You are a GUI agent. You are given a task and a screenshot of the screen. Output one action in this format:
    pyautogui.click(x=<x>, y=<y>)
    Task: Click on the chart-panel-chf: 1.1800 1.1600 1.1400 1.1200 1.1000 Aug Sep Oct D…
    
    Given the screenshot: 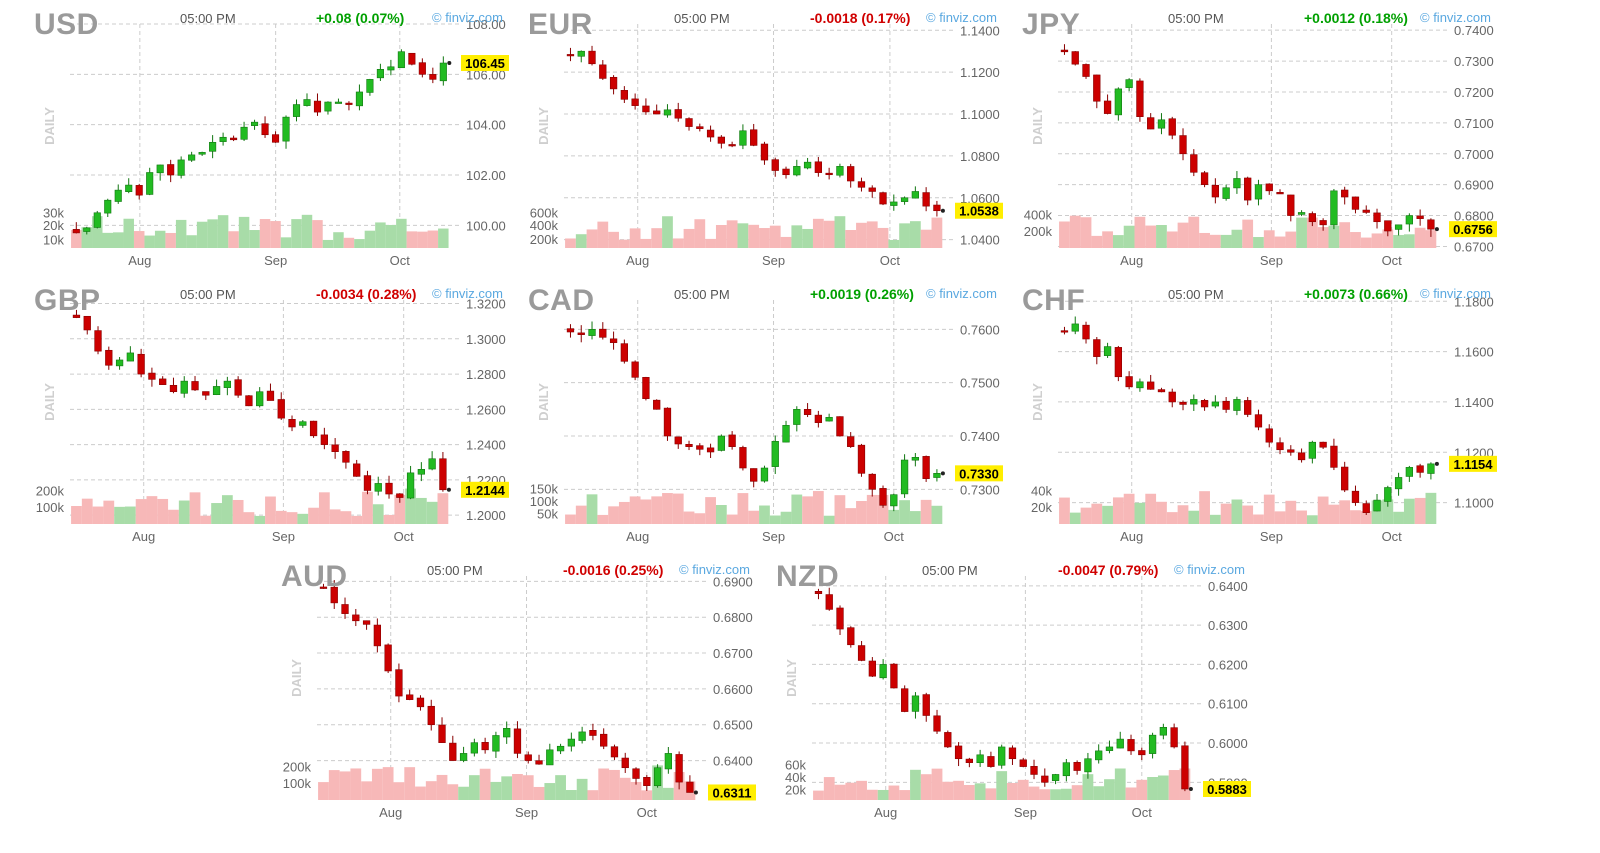 What is the action you would take?
    pyautogui.click(x=1263, y=417)
    